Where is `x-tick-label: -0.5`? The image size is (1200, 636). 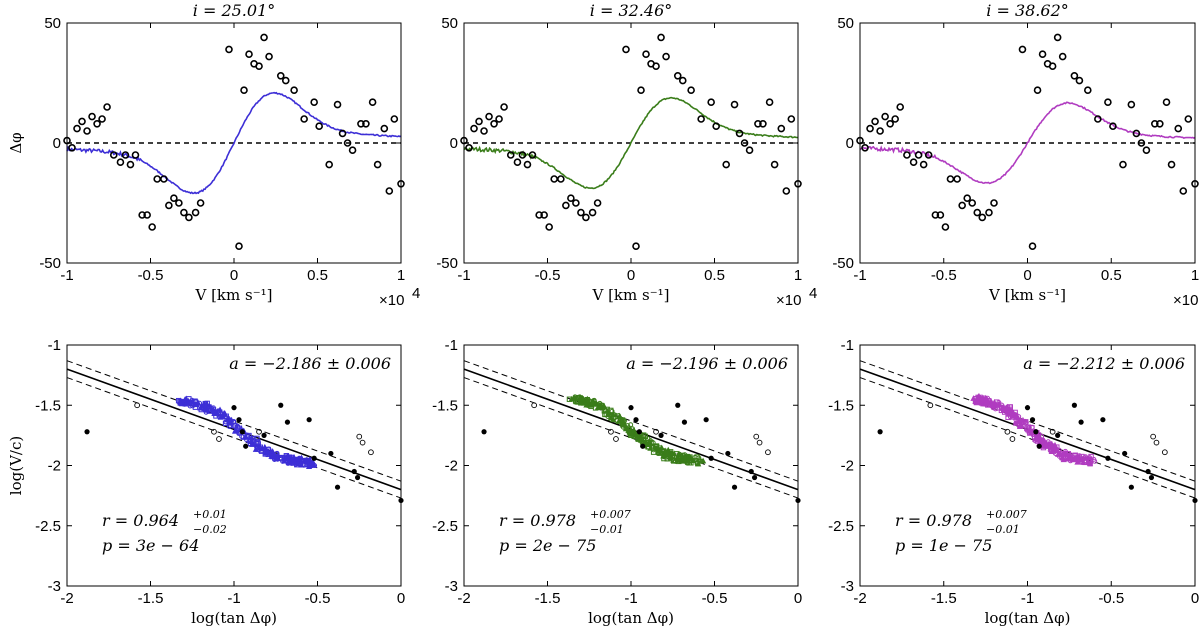
x-tick-label: -0.5 is located at coordinates (151, 275).